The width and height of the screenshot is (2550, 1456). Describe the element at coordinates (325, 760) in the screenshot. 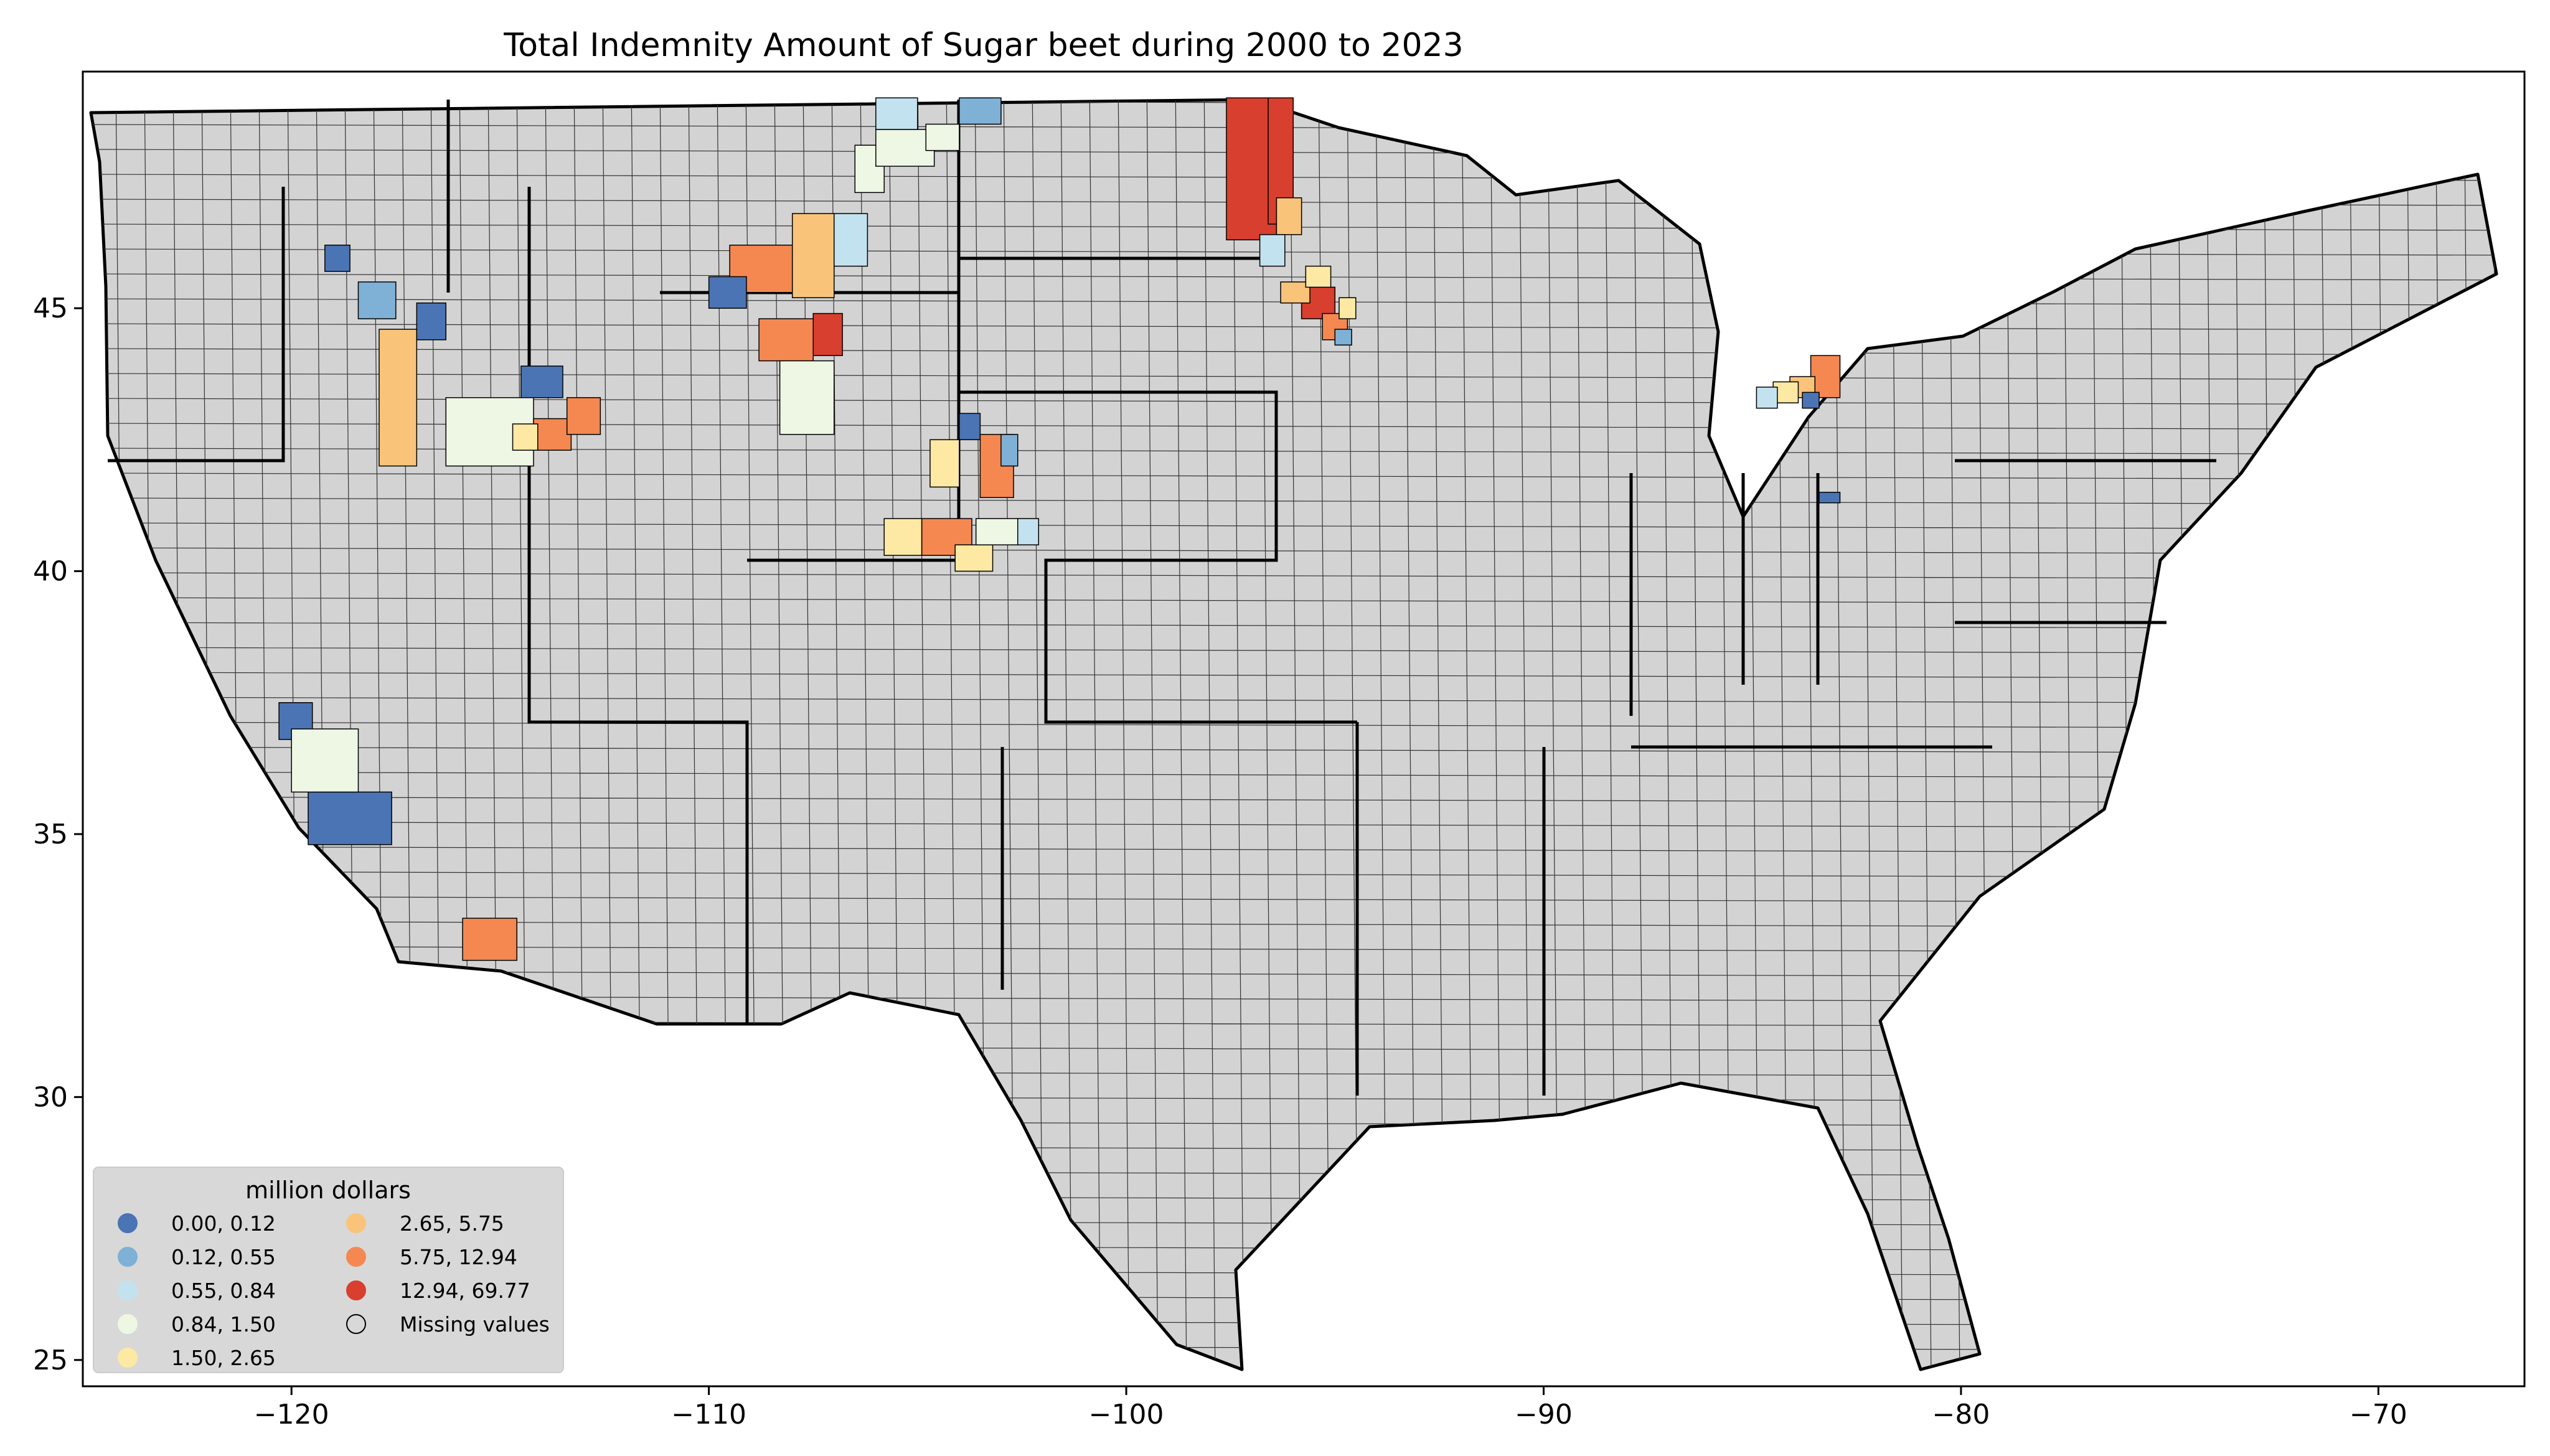

I see `region-tulare-ca` at that location.